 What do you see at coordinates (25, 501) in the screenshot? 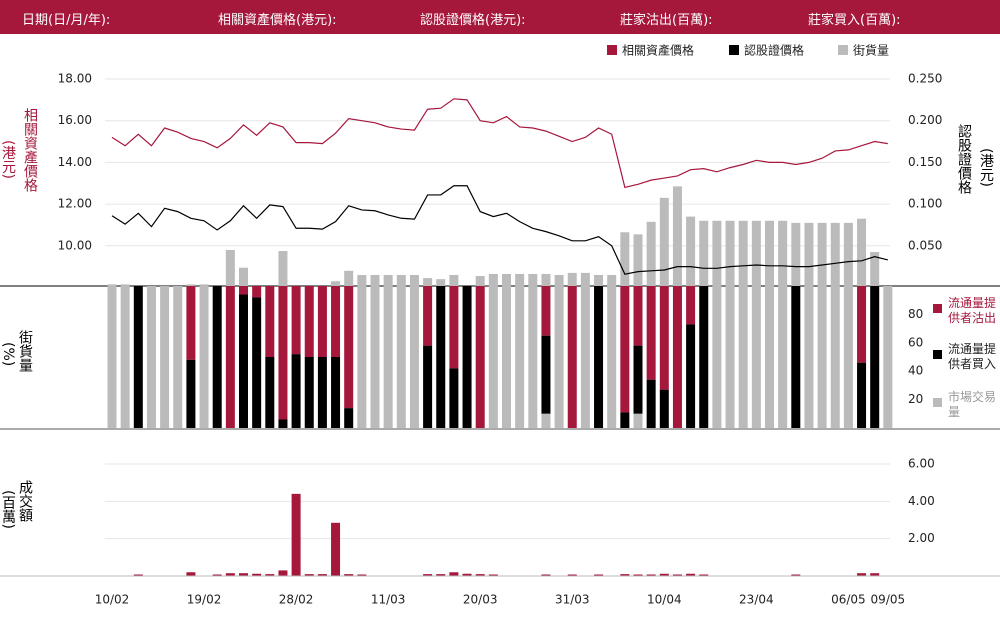
I see `y-label: 成交額` at bounding box center [25, 501].